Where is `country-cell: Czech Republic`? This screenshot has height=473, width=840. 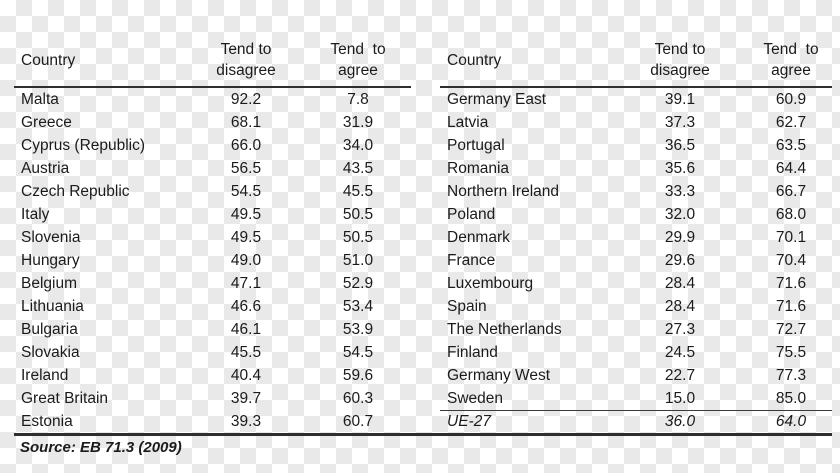 country-cell: Czech Republic is located at coordinates (75, 191).